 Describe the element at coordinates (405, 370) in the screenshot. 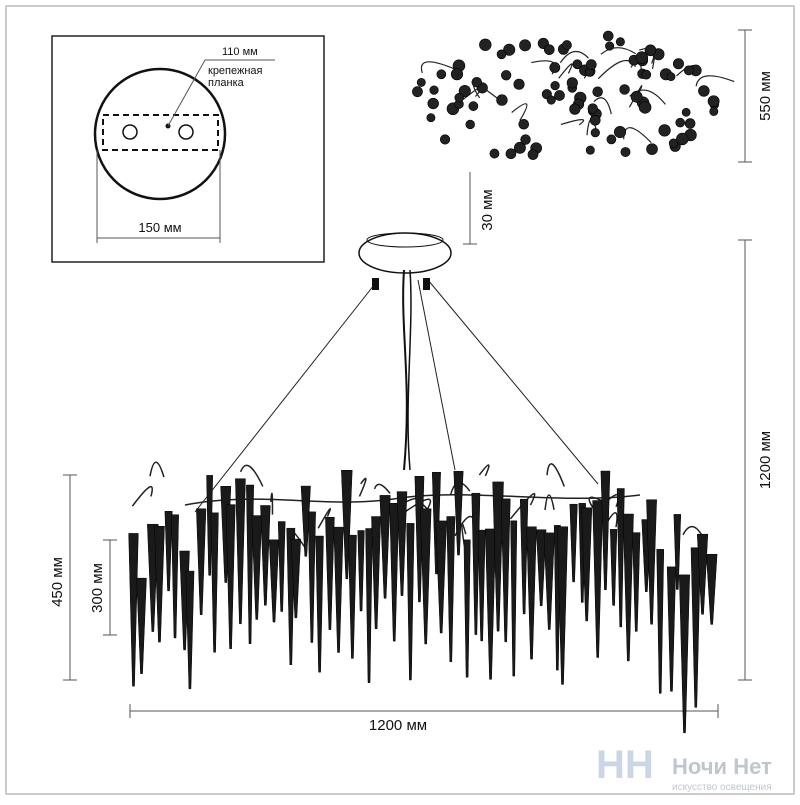

I see `cord` at that location.